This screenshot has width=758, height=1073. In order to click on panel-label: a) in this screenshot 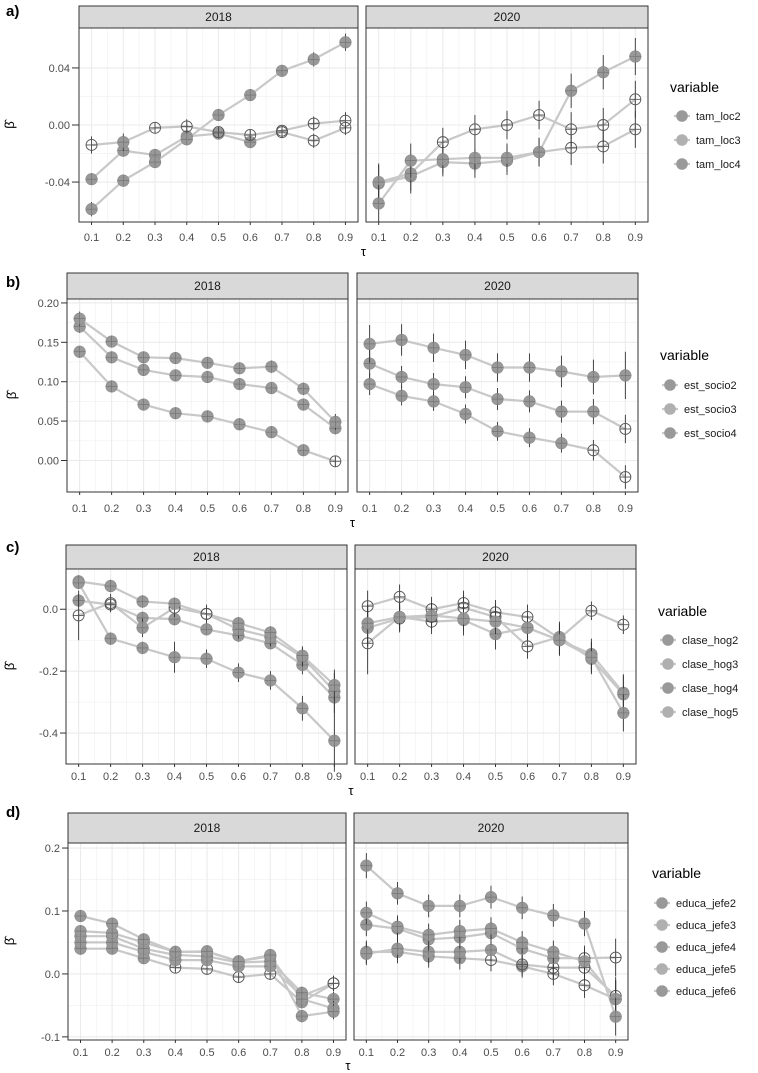, I will do `click(12, 11)`.